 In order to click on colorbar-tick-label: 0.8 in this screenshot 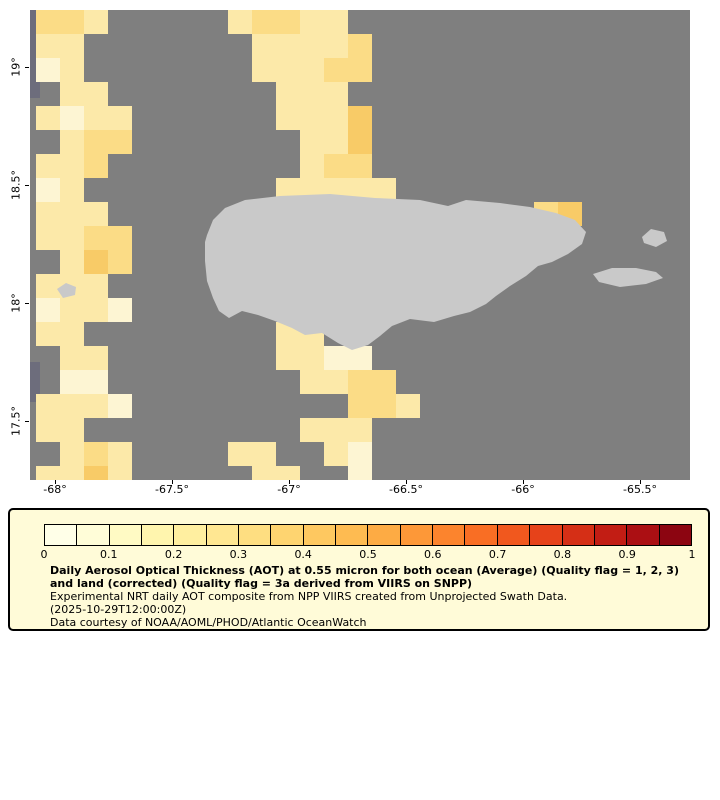, I will do `click(562, 554)`.